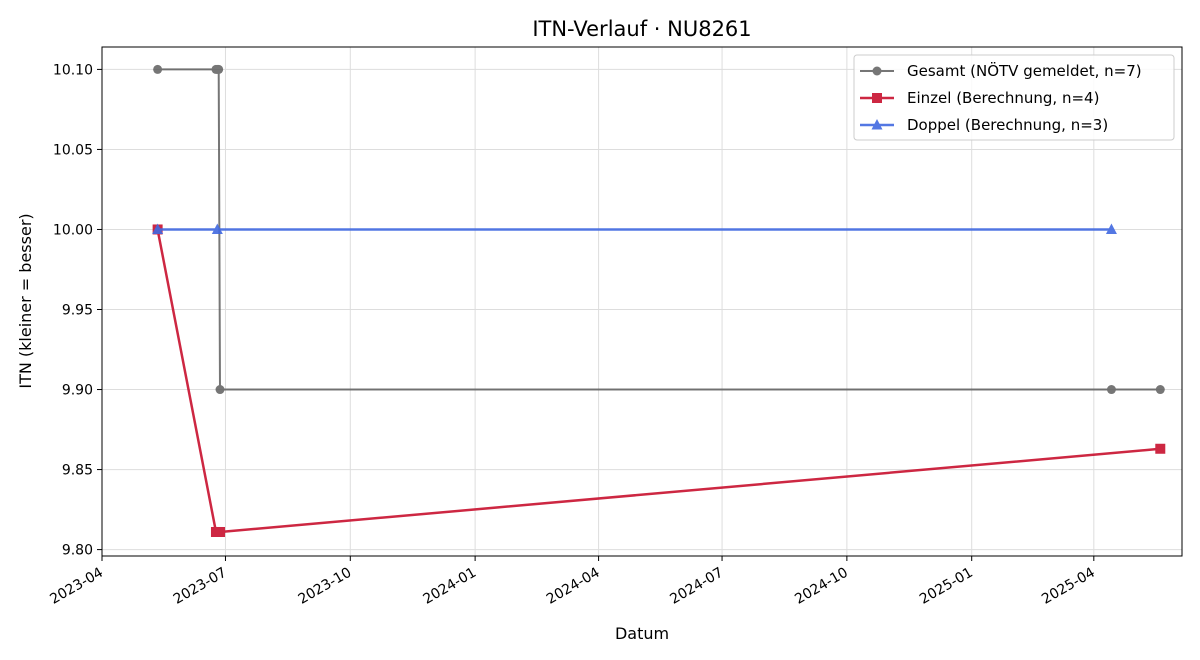  Describe the element at coordinates (1007, 125) in the screenshot. I see `legend-label: Doppel (Berechnung, n=3)` at that location.